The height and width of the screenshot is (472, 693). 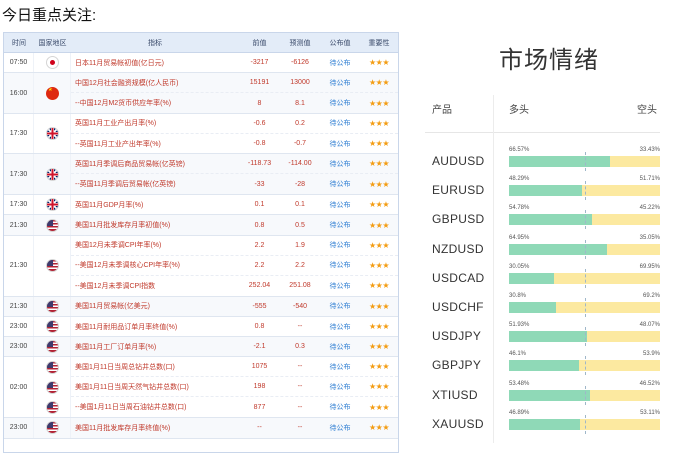 I want to click on sentiment-symbol: EURUSD, so click(x=458, y=190).